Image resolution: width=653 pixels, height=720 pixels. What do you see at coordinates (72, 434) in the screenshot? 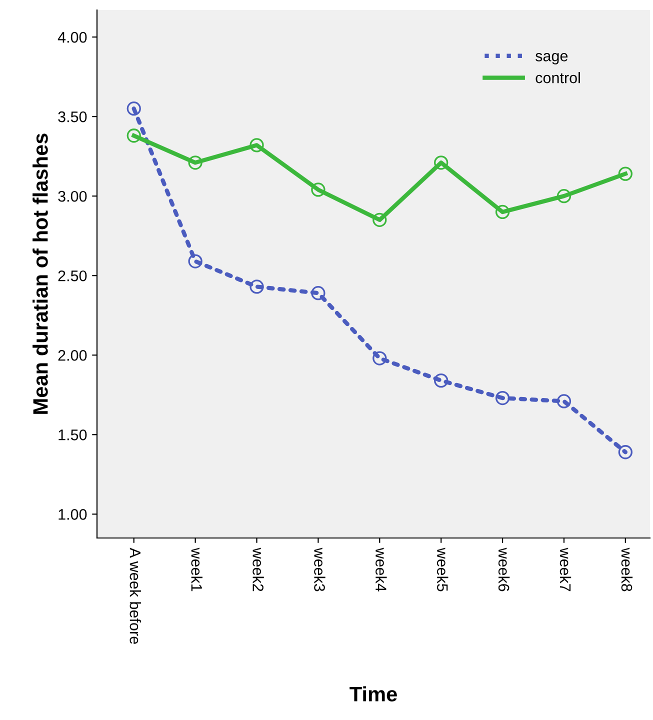
I see `y-tick-label: 1.50` at bounding box center [72, 434].